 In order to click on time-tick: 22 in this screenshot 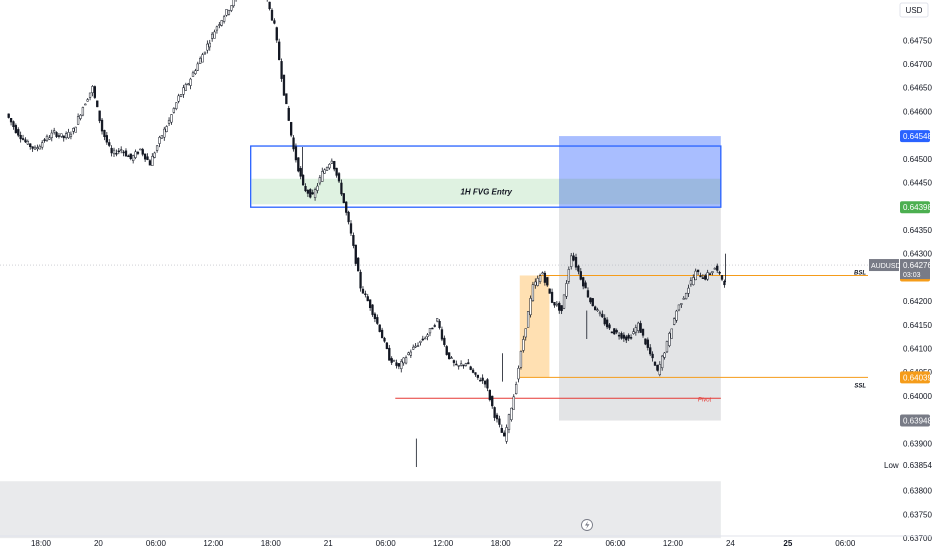, I will do `click(558, 543)`.